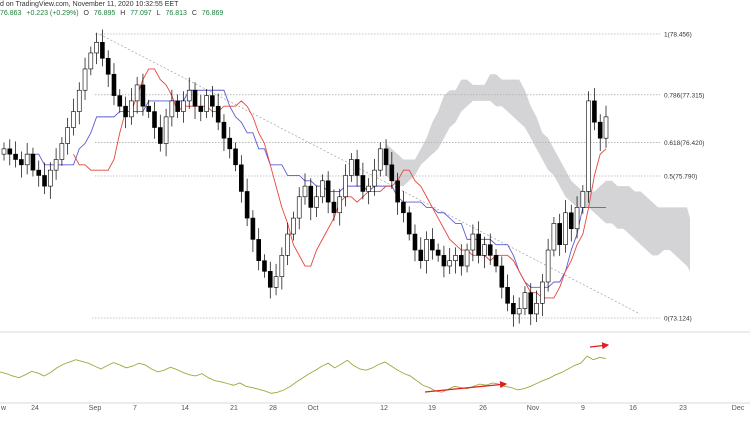  I want to click on x-tick-label: 21, so click(234, 408).